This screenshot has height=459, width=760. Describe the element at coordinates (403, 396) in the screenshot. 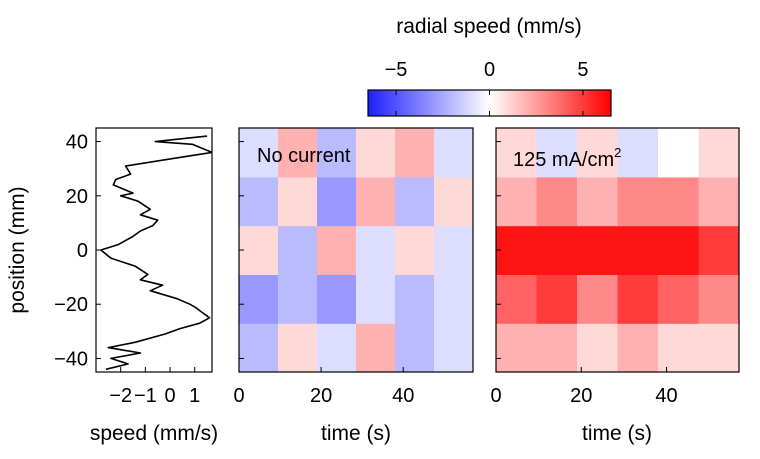

I see `no-current-x-tick-label: 40` at that location.